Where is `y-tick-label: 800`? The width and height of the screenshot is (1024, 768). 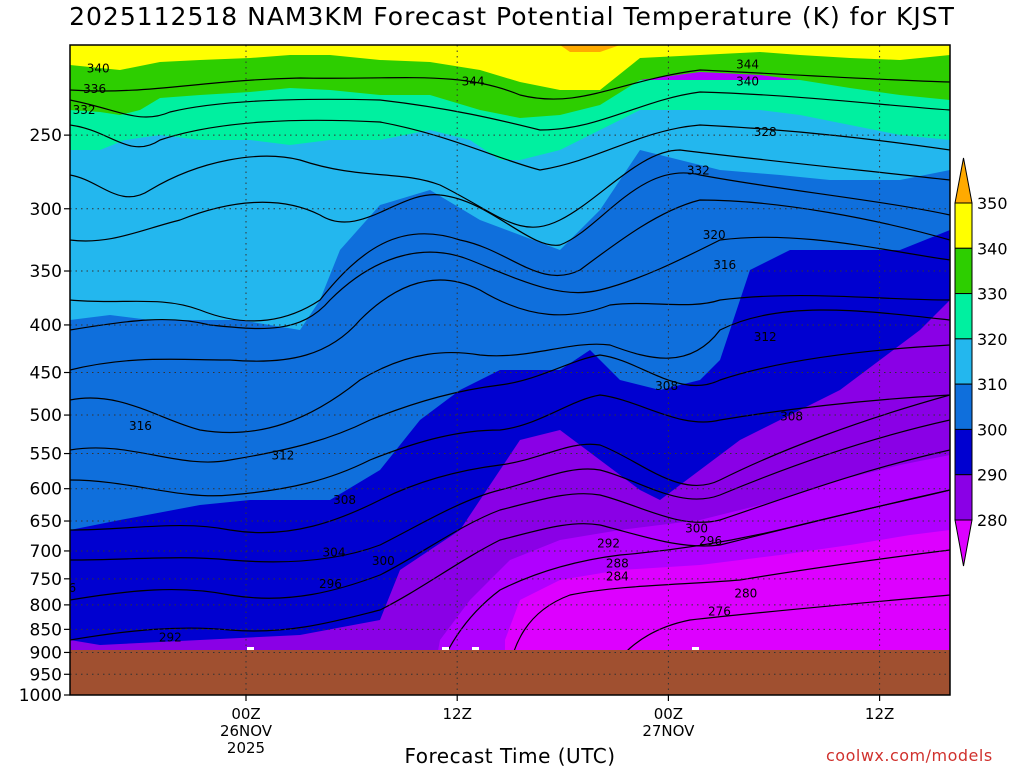 y-tick-label: 800 is located at coordinates (46, 606).